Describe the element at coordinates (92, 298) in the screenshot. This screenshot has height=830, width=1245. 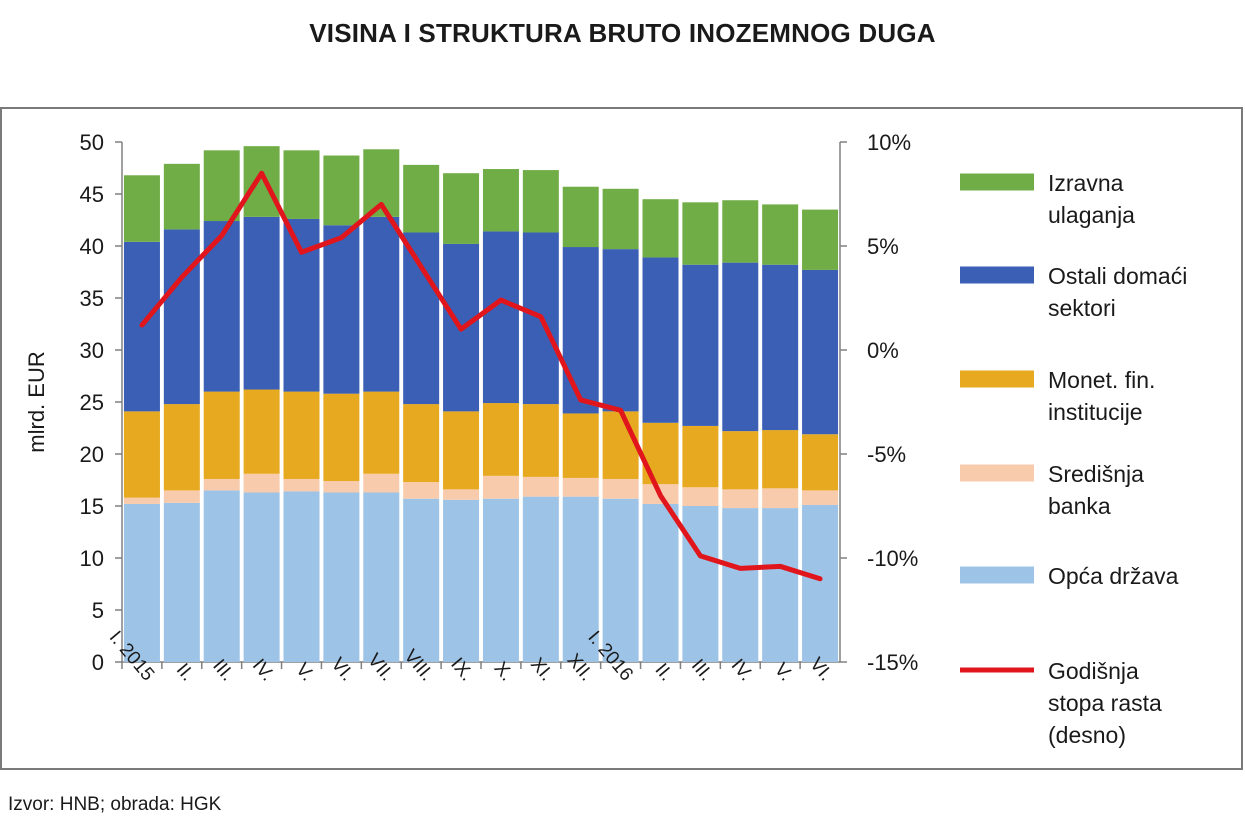
I see `y-tick-label: 35` at that location.